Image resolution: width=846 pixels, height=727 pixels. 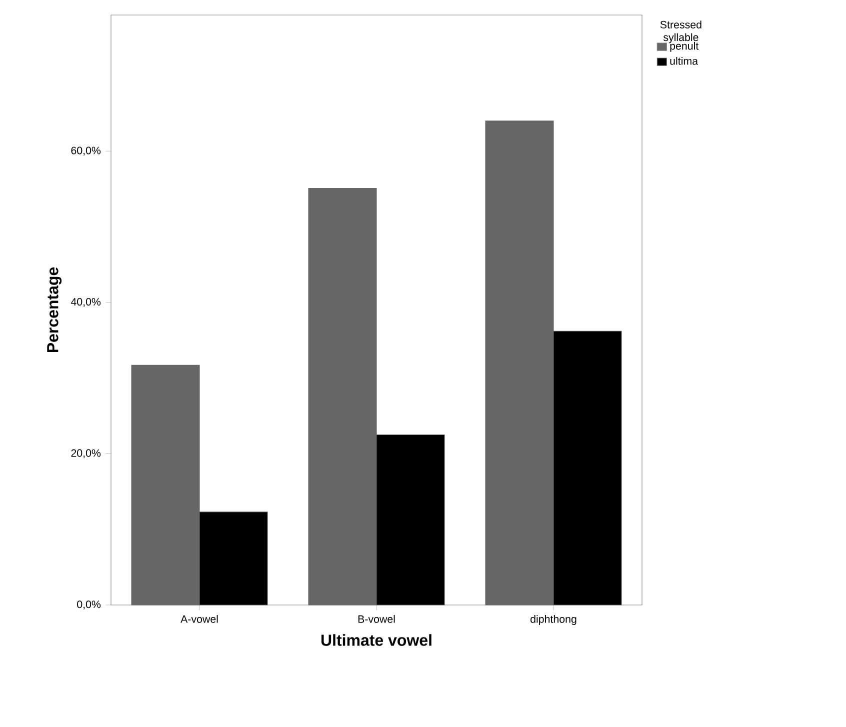 What do you see at coordinates (553, 620) in the screenshot?
I see `x-tick-label: diphthong` at bounding box center [553, 620].